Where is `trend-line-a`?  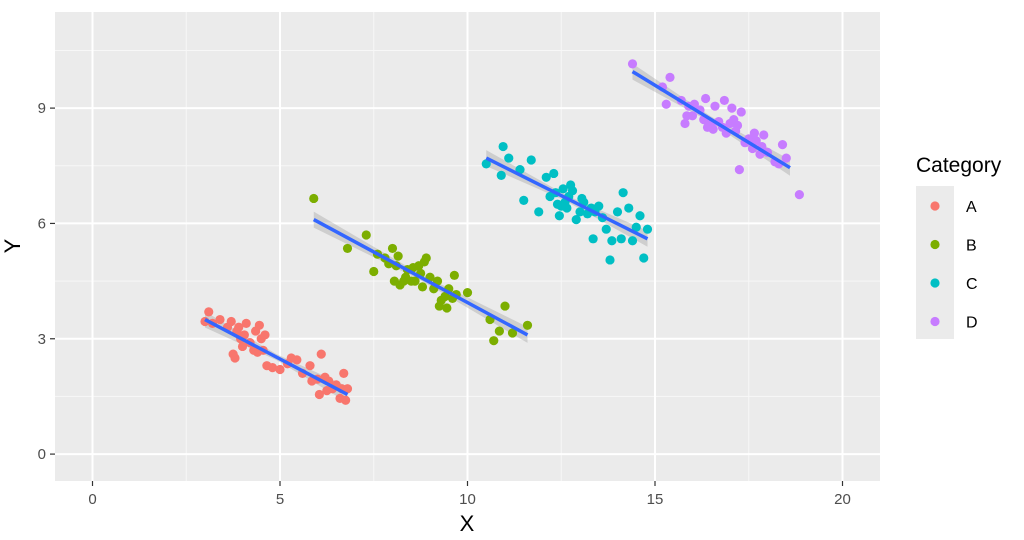
trend-line-a is located at coordinates (276, 357).